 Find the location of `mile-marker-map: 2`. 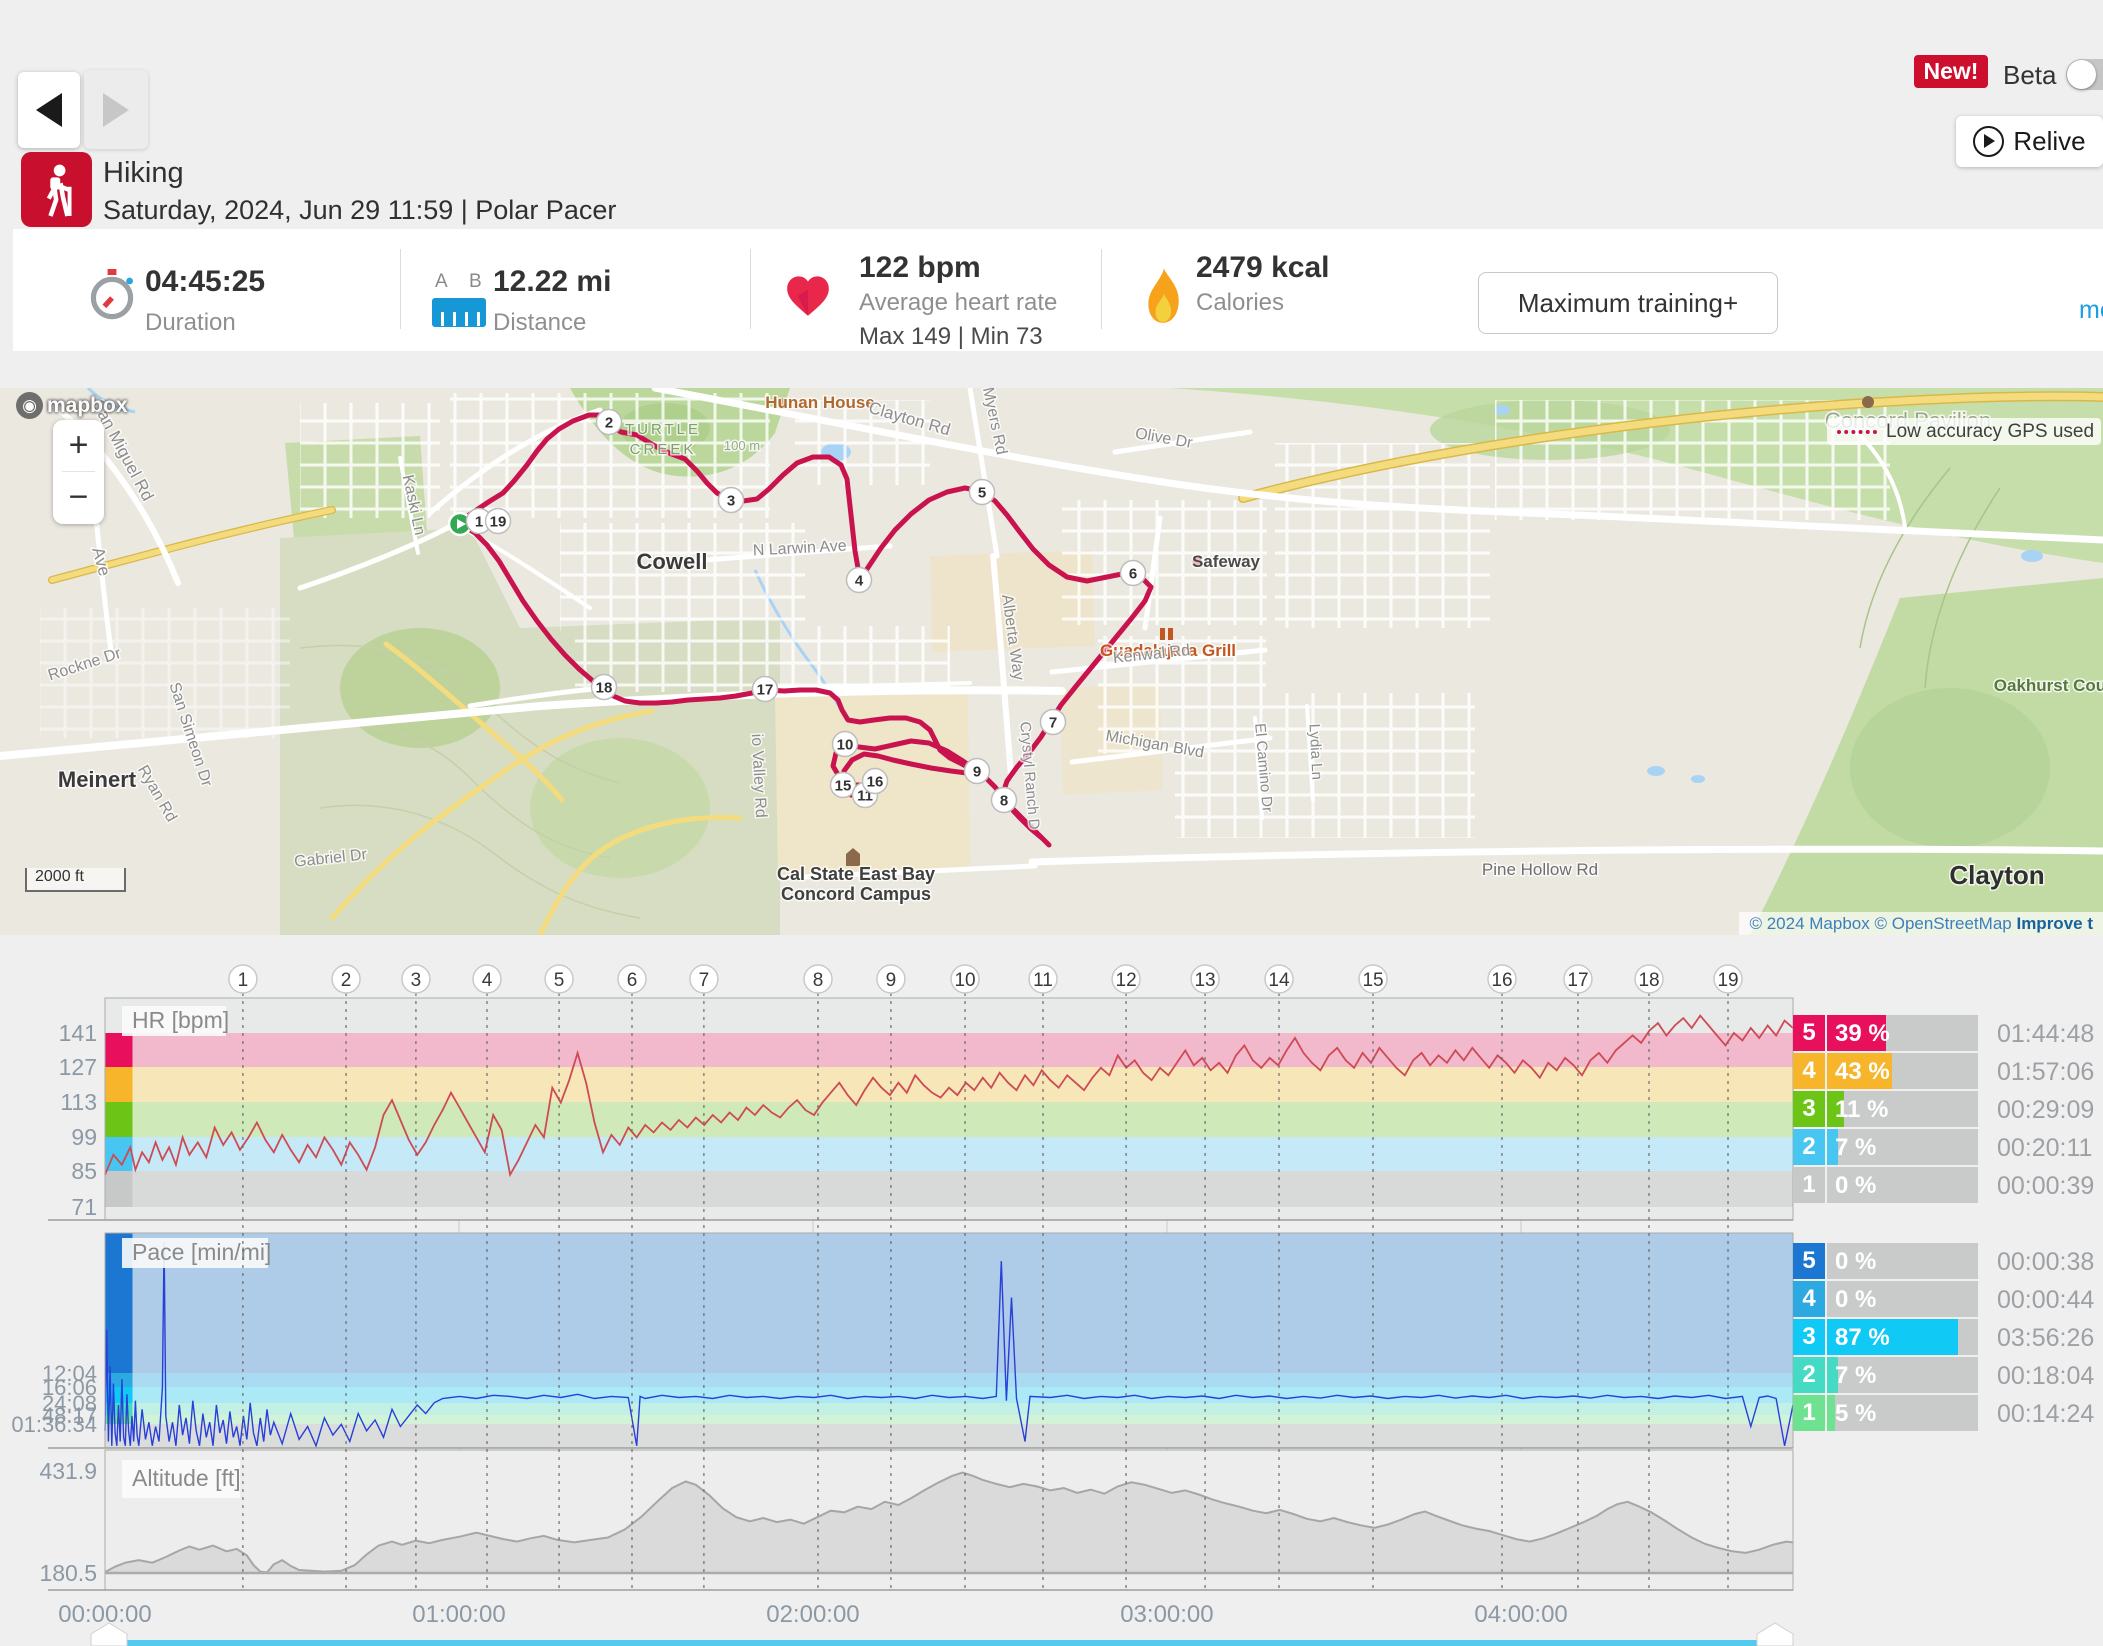

mile-marker-map: 2 is located at coordinates (609, 422).